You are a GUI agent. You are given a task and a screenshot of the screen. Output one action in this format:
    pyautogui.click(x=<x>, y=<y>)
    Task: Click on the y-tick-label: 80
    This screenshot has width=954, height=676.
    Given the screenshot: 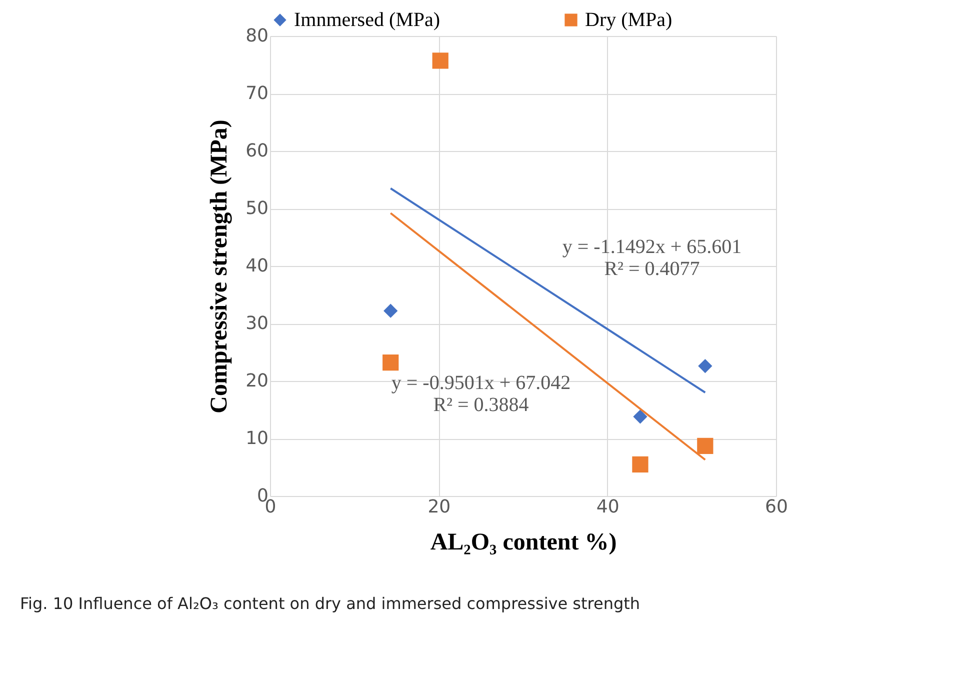 What is the action you would take?
    pyautogui.click(x=257, y=36)
    